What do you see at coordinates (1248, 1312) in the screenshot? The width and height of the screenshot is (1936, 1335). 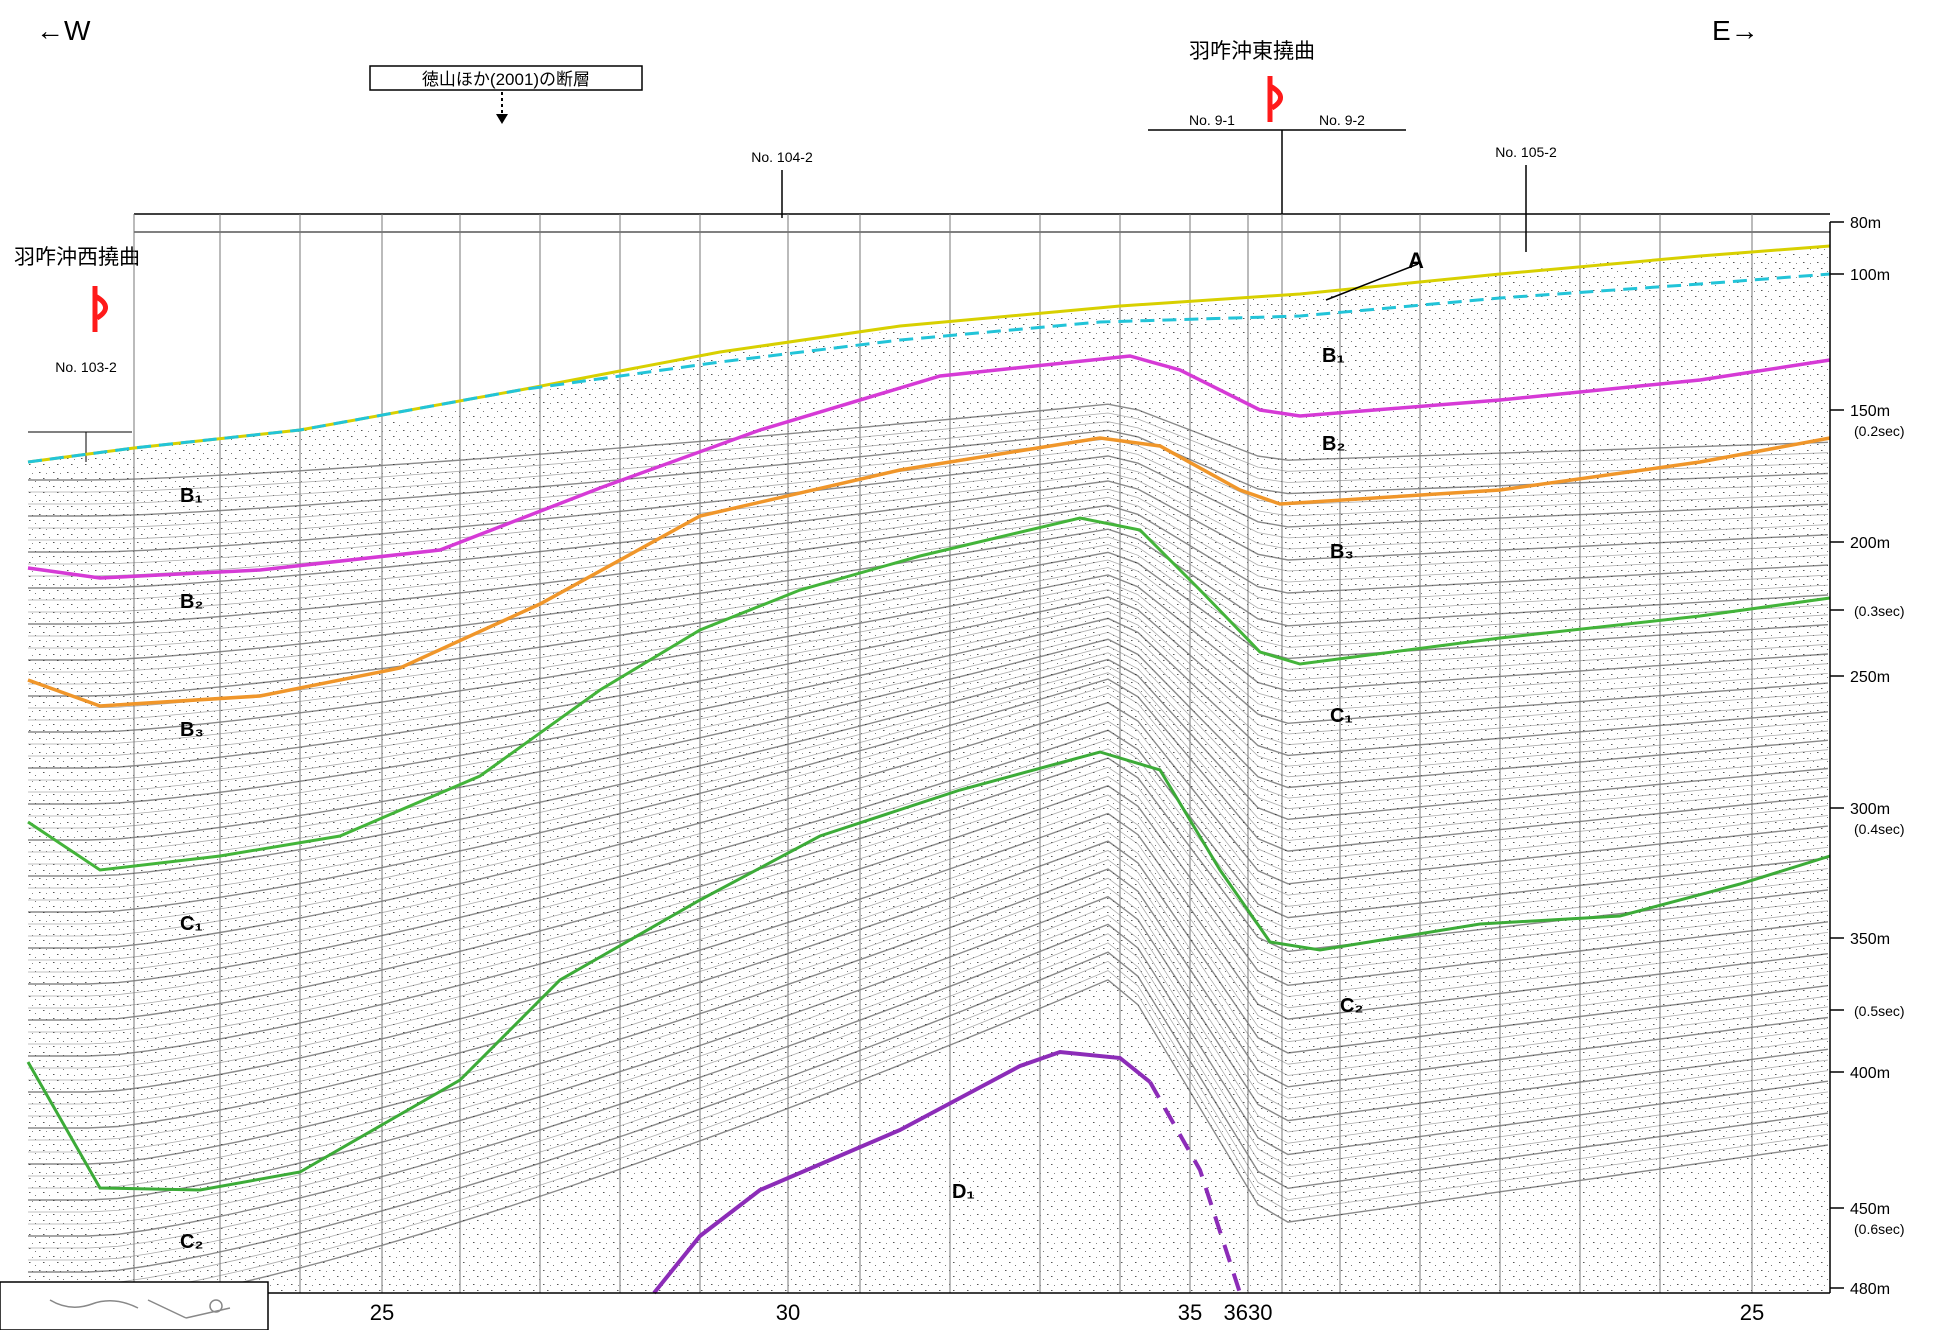 I see `bottom-tick-label: 3630` at bounding box center [1248, 1312].